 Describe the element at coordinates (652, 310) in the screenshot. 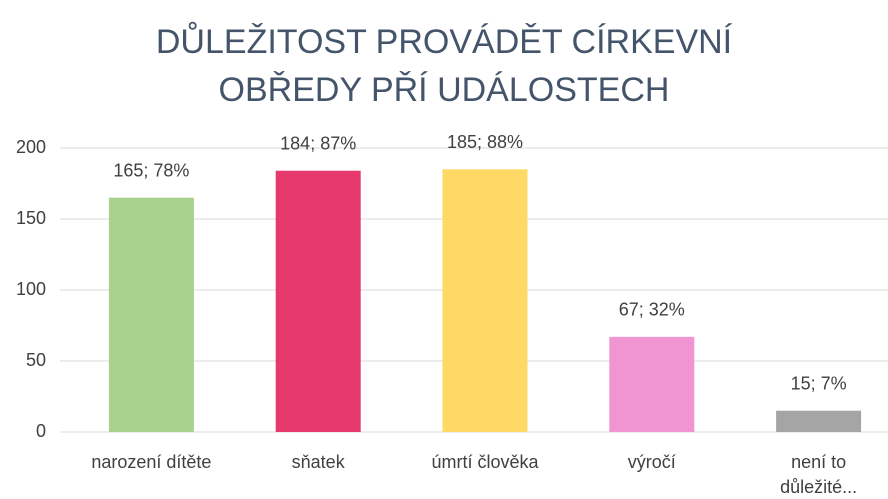

I see `data-label: 67; 32%` at that location.